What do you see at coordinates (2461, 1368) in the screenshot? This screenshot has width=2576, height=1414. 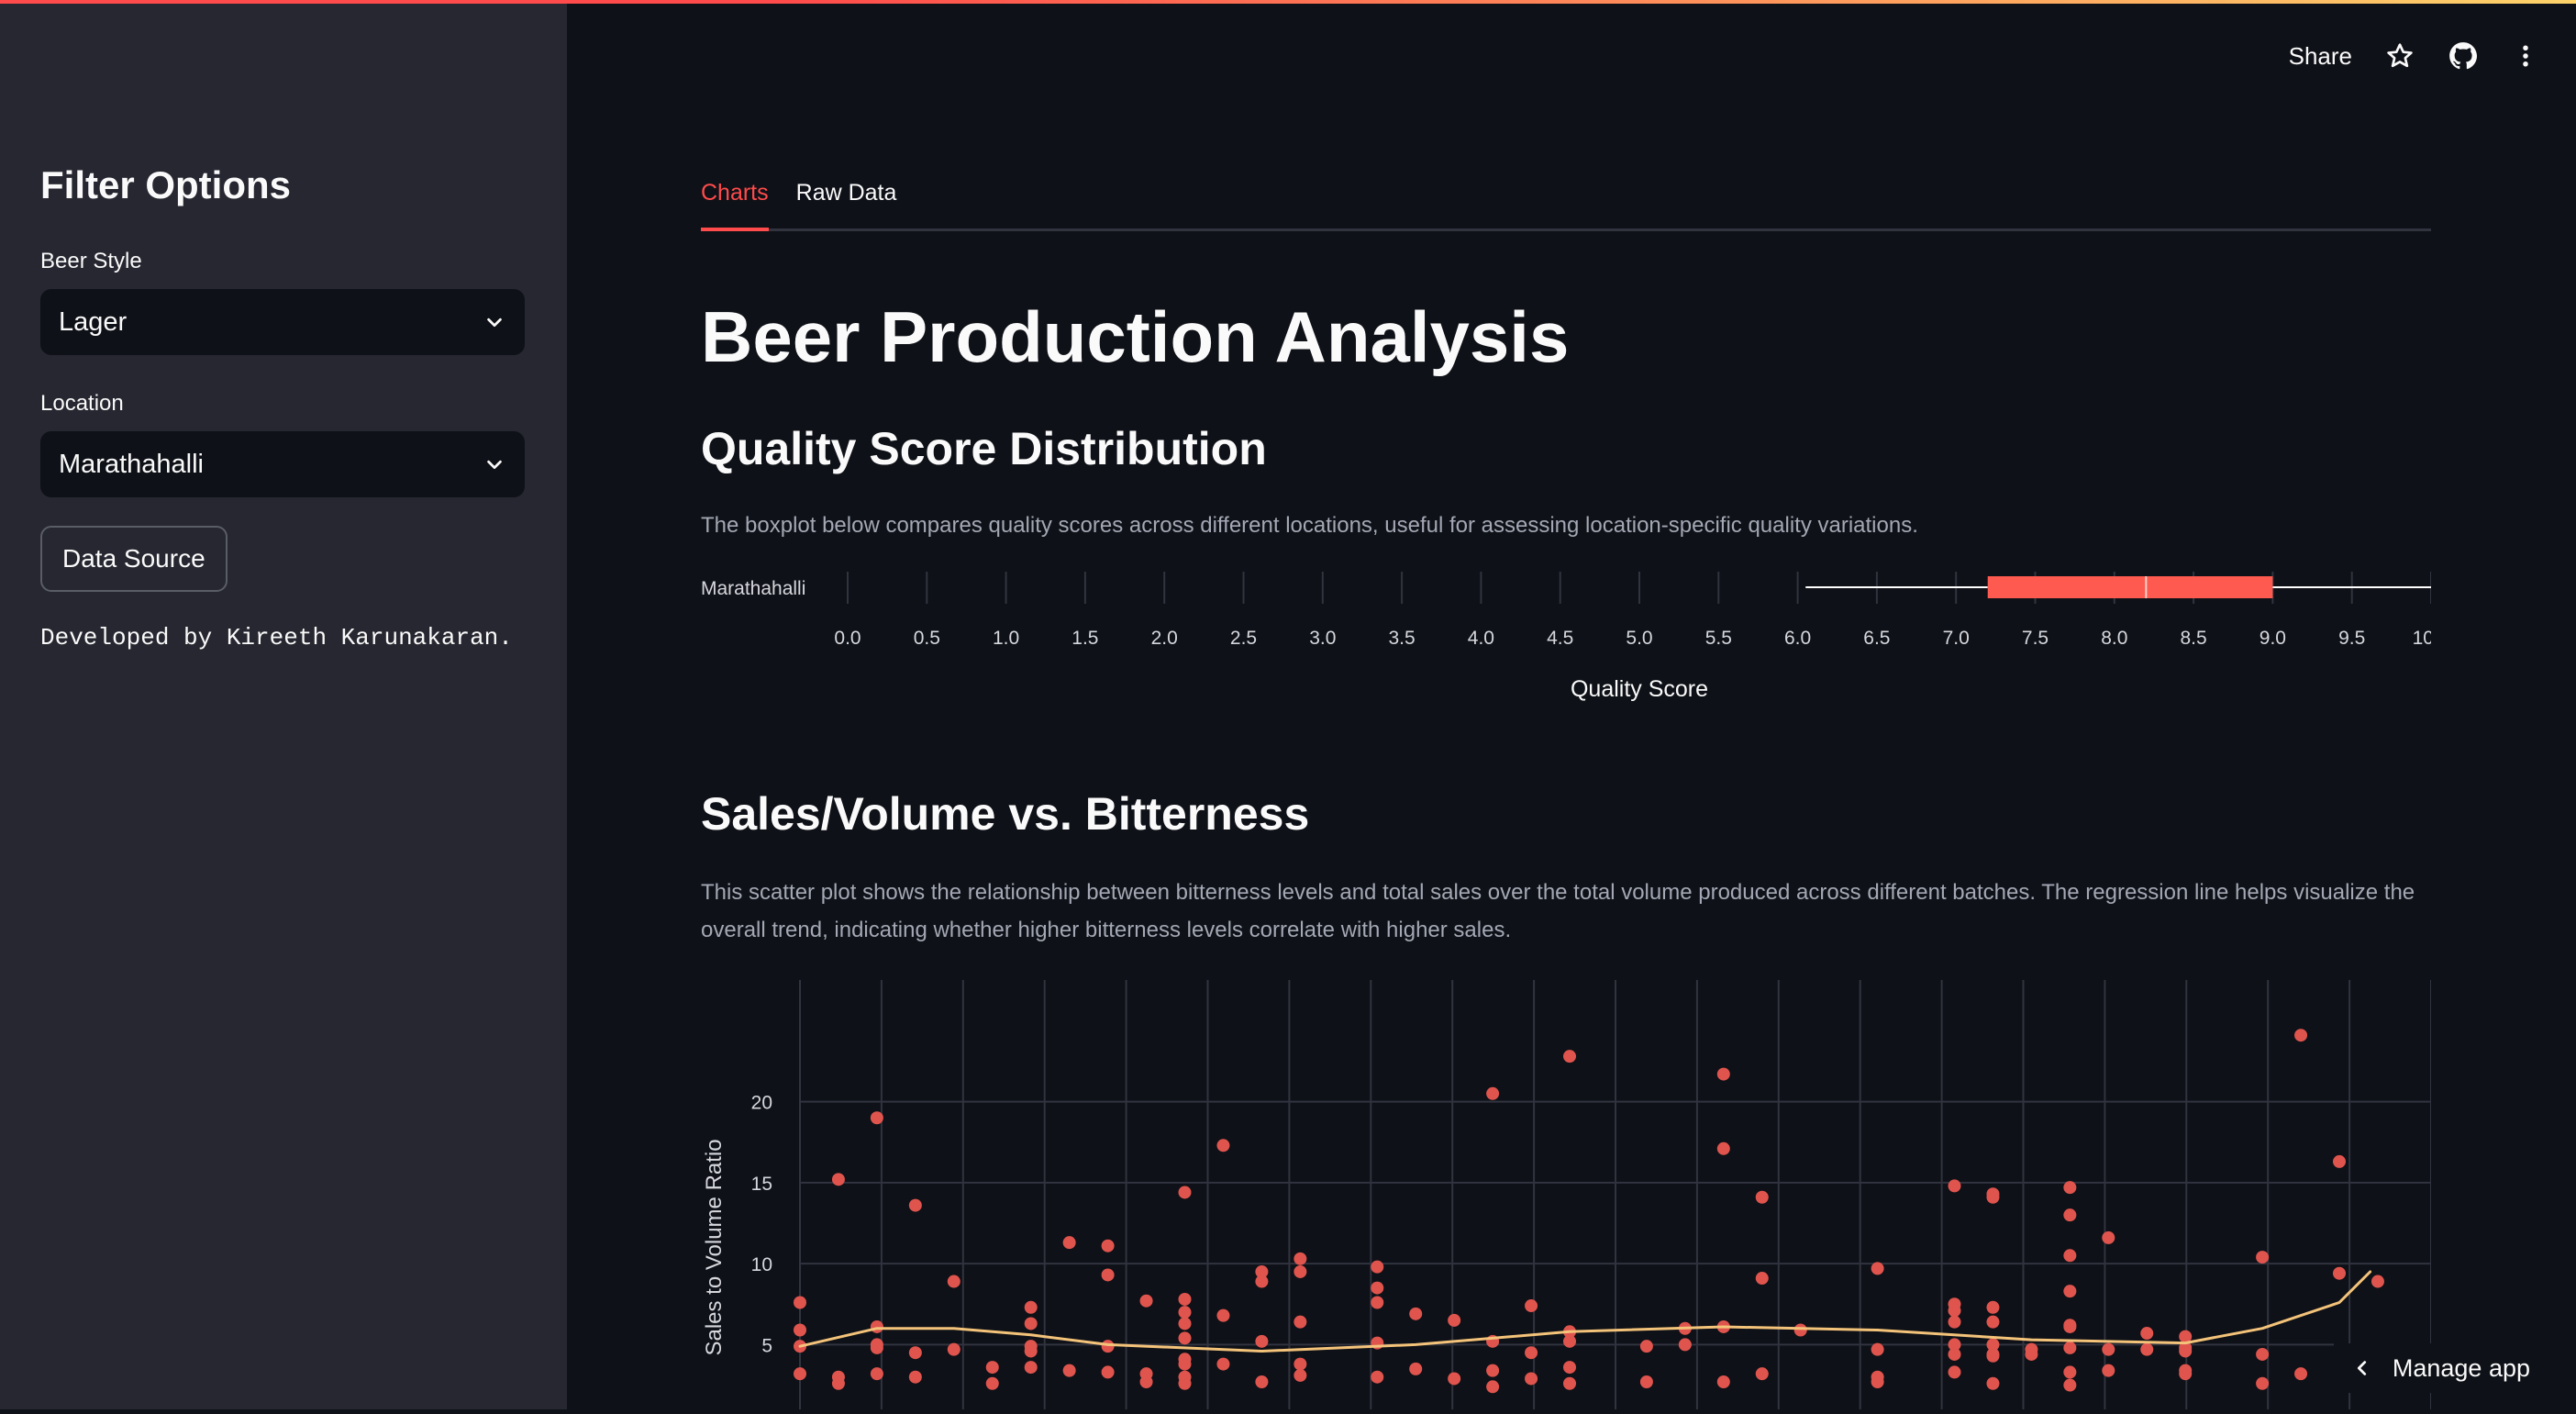 I see `manage-app-label: Manage app` at bounding box center [2461, 1368].